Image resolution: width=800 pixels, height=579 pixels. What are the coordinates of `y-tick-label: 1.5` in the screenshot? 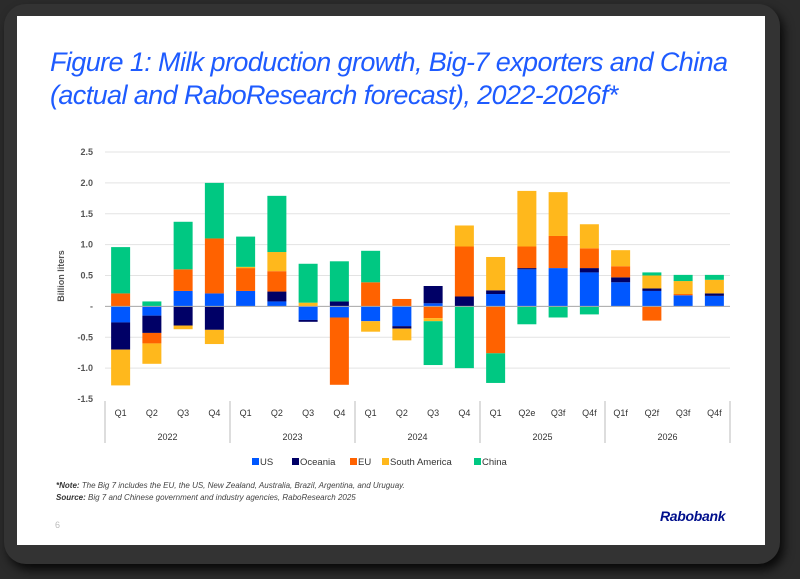 It's located at (86, 214).